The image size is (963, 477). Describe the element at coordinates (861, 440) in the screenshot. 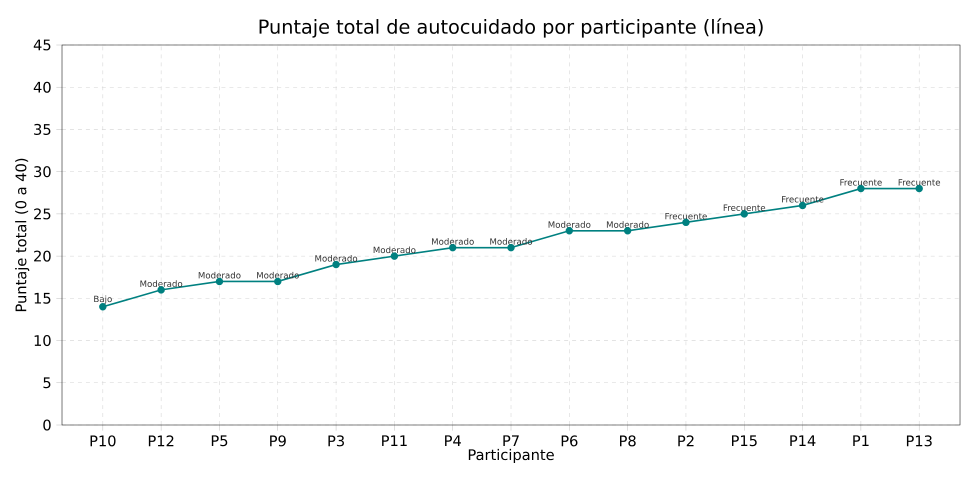

I see `x-tick-label: P1` at that location.